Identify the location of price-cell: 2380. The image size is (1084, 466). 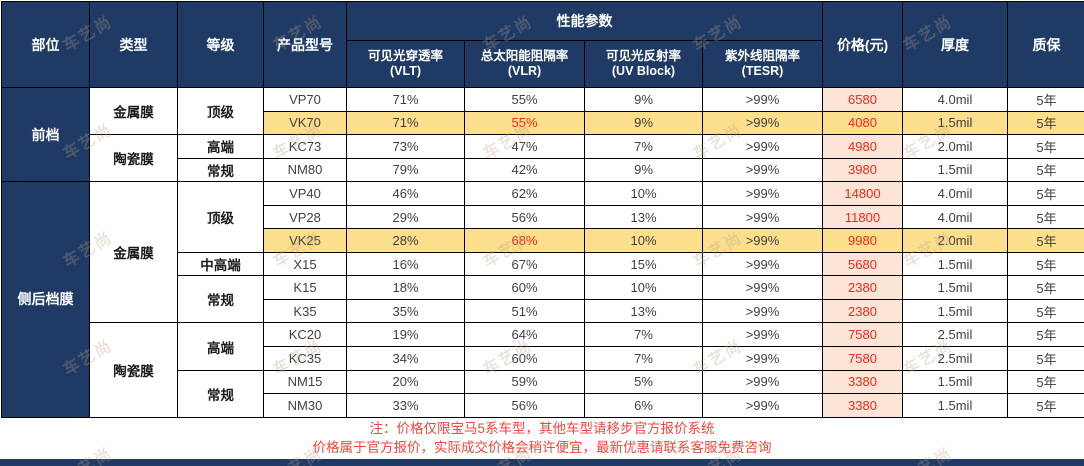
(862, 287).